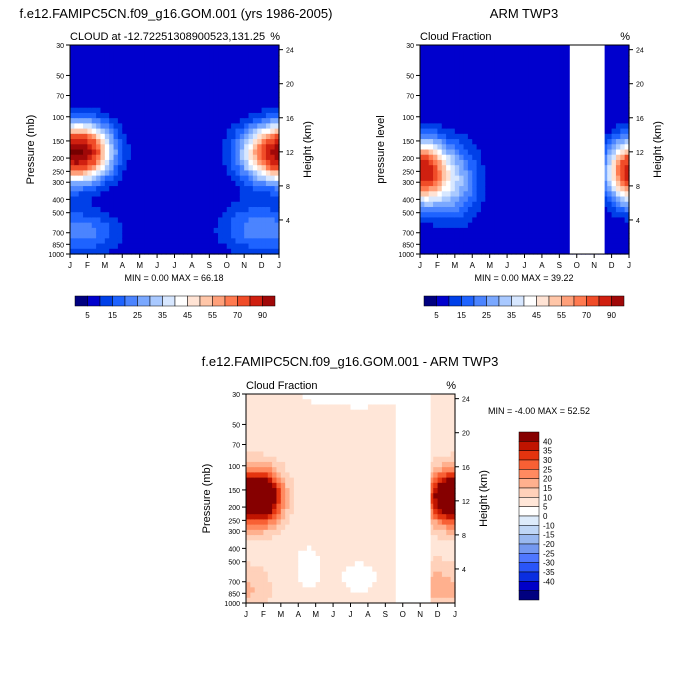  I want to click on y-tick-label: 1000, so click(406, 255).